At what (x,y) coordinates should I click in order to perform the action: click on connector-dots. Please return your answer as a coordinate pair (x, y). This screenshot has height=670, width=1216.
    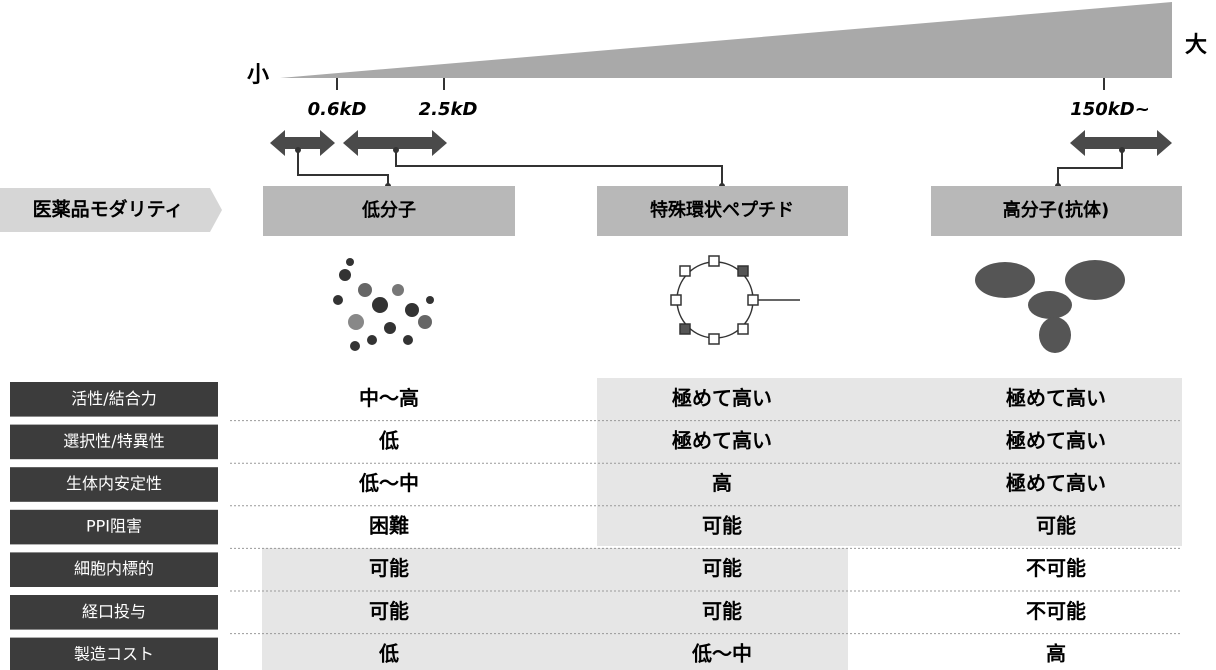
    Looking at the image, I should click on (710, 168).